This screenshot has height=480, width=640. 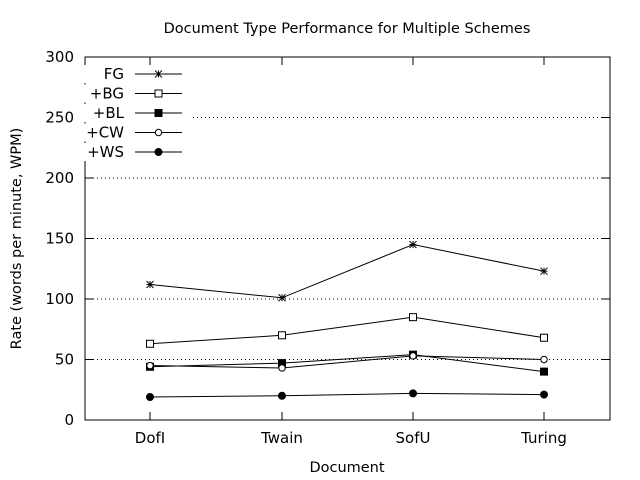 I want to click on legend-label: +WS, so click(x=105, y=152).